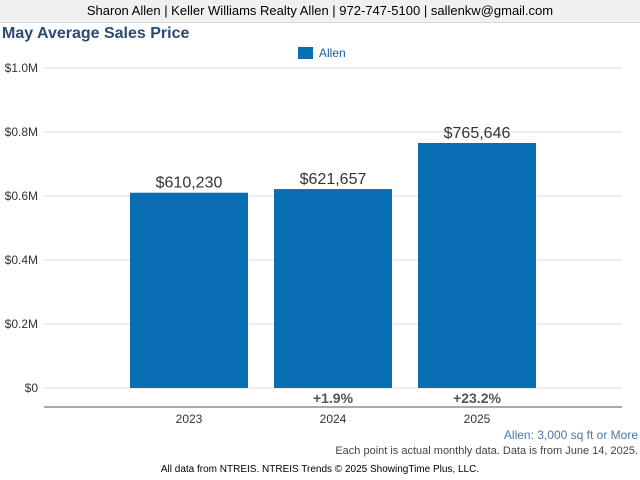 The width and height of the screenshot is (640, 480). Describe the element at coordinates (21, 68) in the screenshot. I see `y-tick-label: $1.0M` at that location.